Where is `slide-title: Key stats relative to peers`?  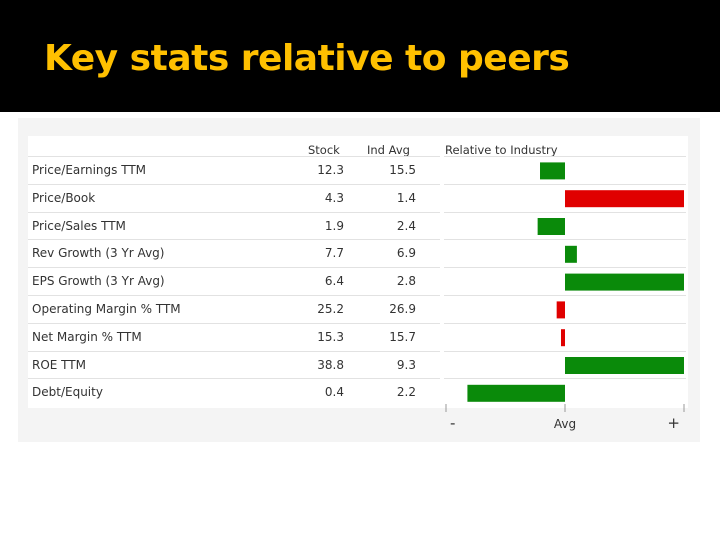
slide-title: Key stats relative to peers is located at coordinates (307, 58).